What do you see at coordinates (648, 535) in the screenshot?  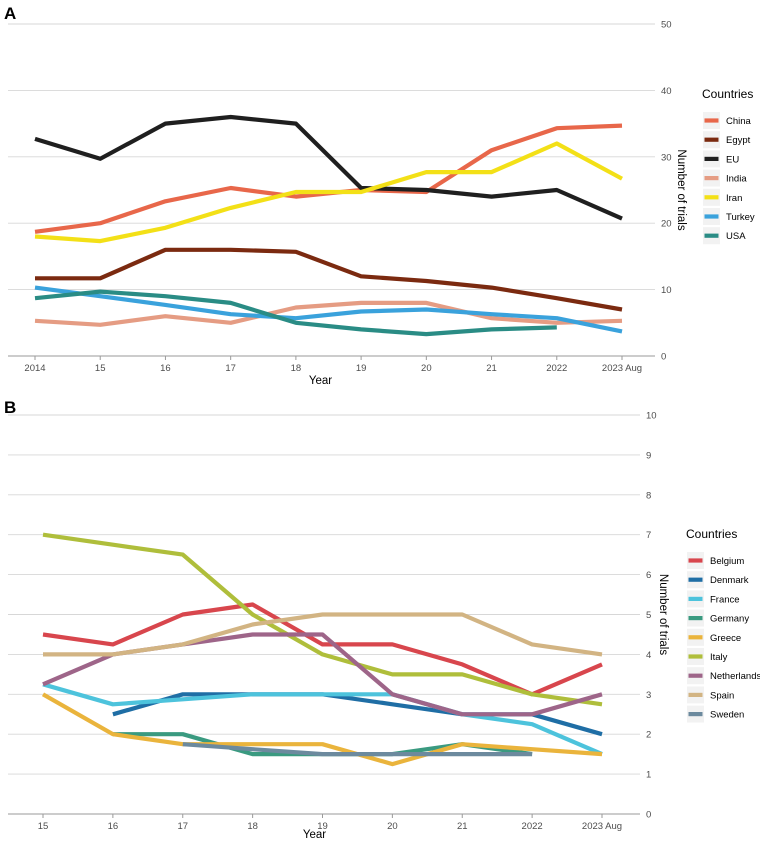 I see `y-tick-label: 7` at bounding box center [648, 535].